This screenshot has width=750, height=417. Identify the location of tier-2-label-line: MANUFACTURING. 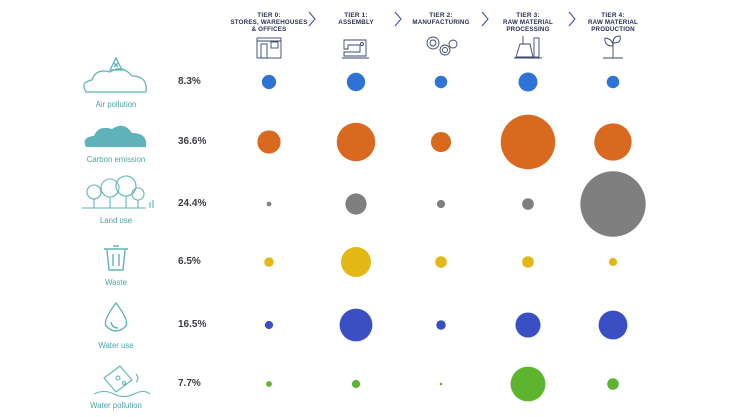
(441, 22).